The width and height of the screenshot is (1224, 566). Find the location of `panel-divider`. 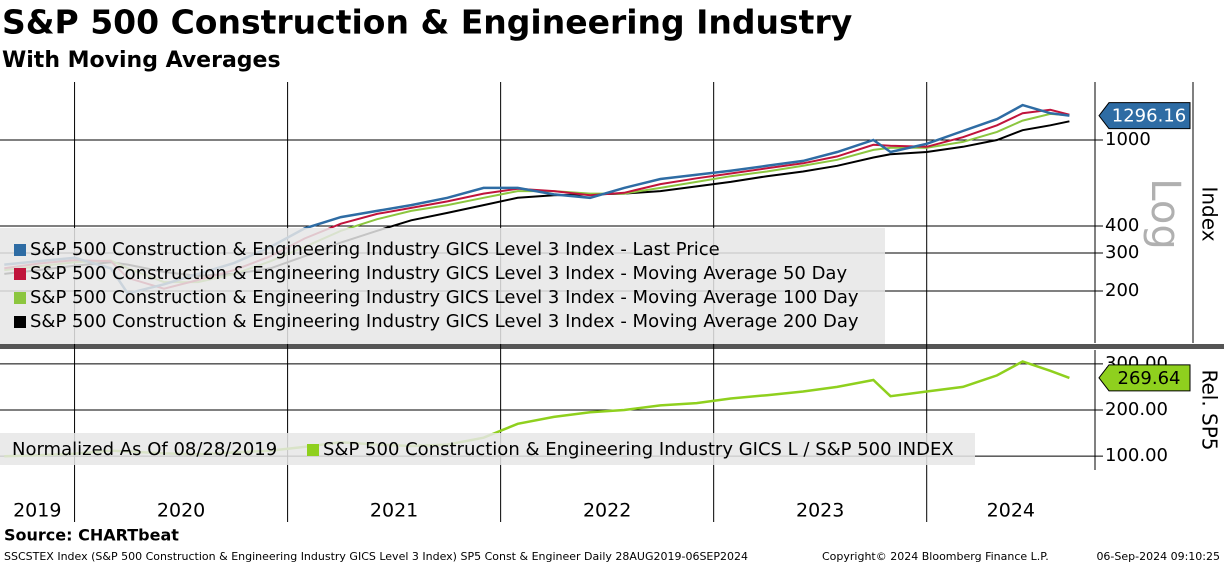

panel-divider is located at coordinates (612, 346).